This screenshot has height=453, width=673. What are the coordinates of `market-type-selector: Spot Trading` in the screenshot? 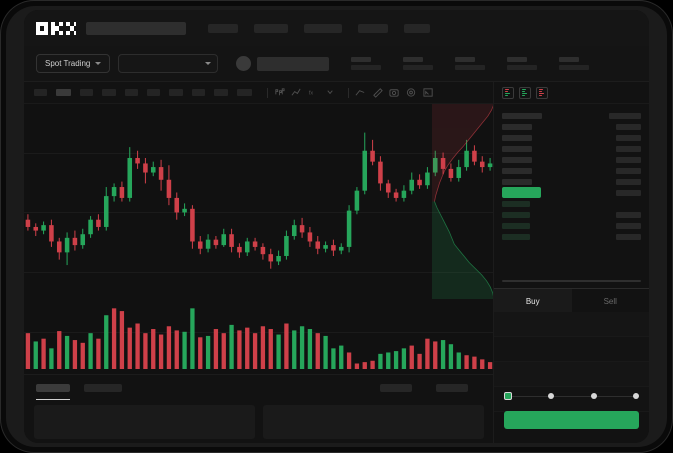 It's located at (73, 63).